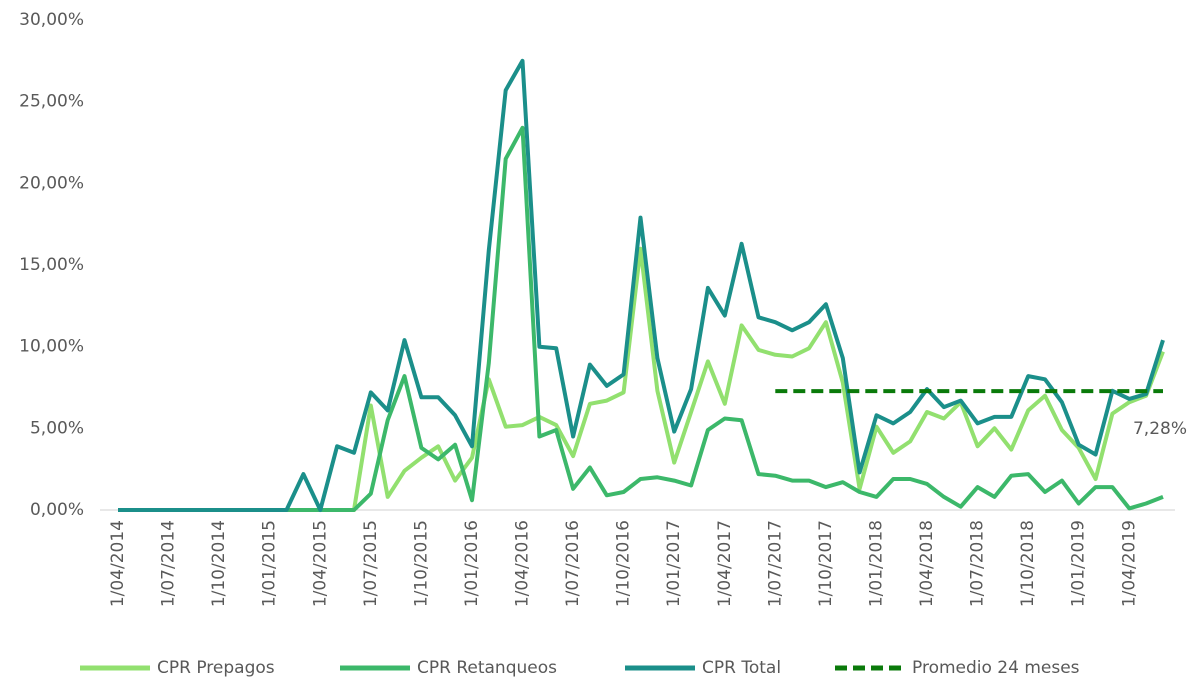 This screenshot has width=1199, height=683. Describe the element at coordinates (51, 347) in the screenshot. I see `y-tick-label: 10,00%` at that location.